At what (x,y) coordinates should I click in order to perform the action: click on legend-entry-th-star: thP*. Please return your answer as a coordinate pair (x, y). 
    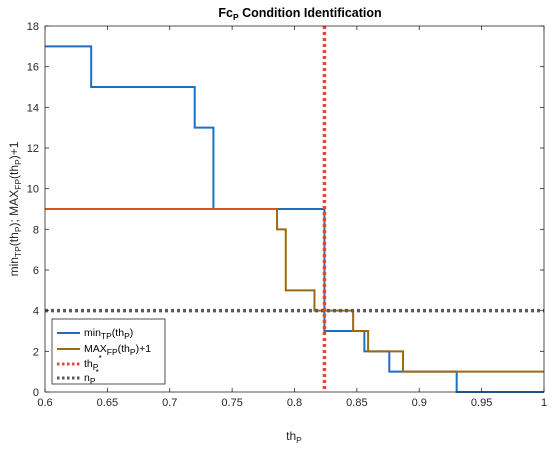
    Looking at the image, I should click on (79, 362).